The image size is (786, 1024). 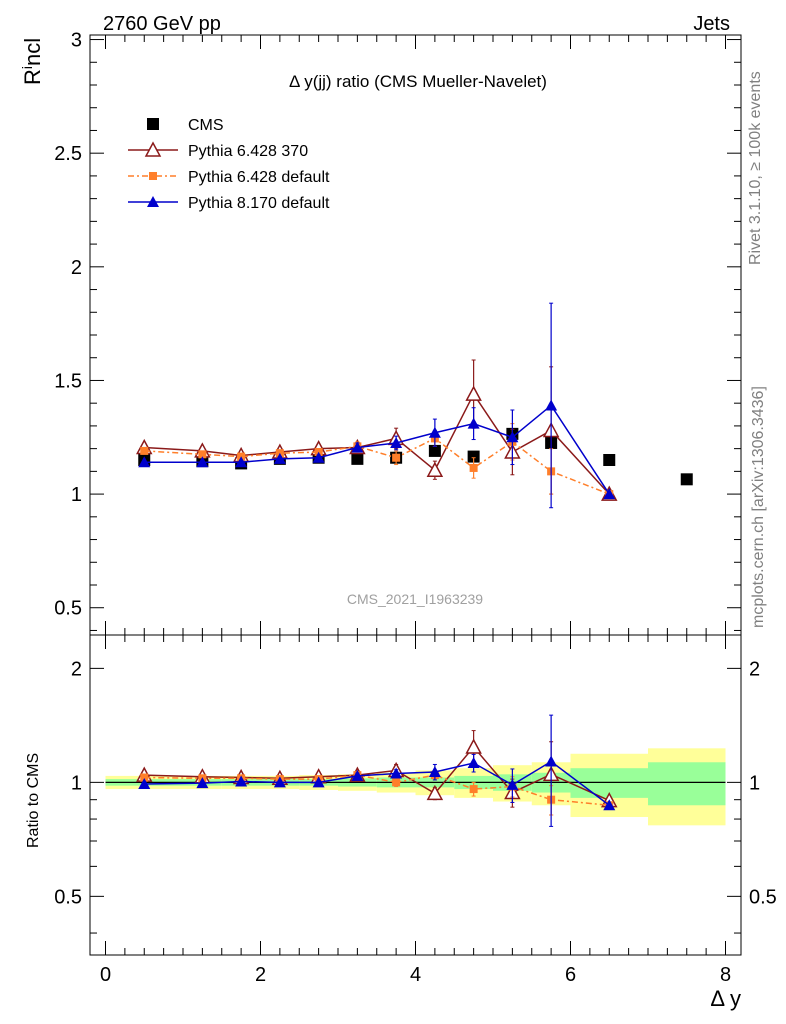 I want to click on y-tick-label-right: 2, so click(x=754, y=669).